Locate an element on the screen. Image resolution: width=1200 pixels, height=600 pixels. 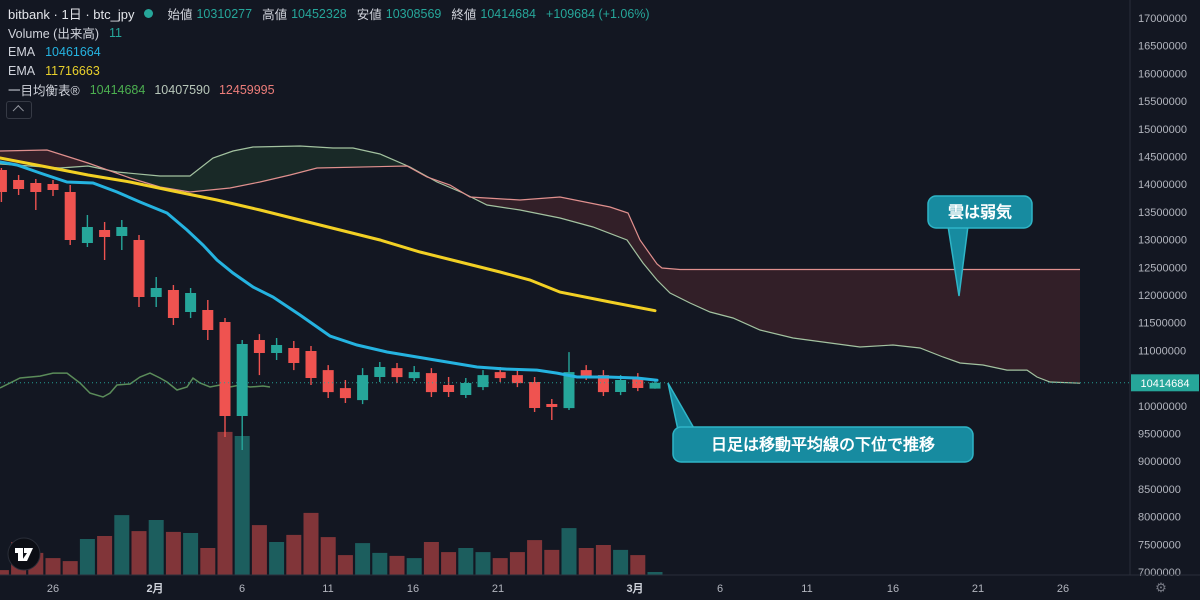
price-axis-label: 11500000 is located at coordinates (1162, 324).